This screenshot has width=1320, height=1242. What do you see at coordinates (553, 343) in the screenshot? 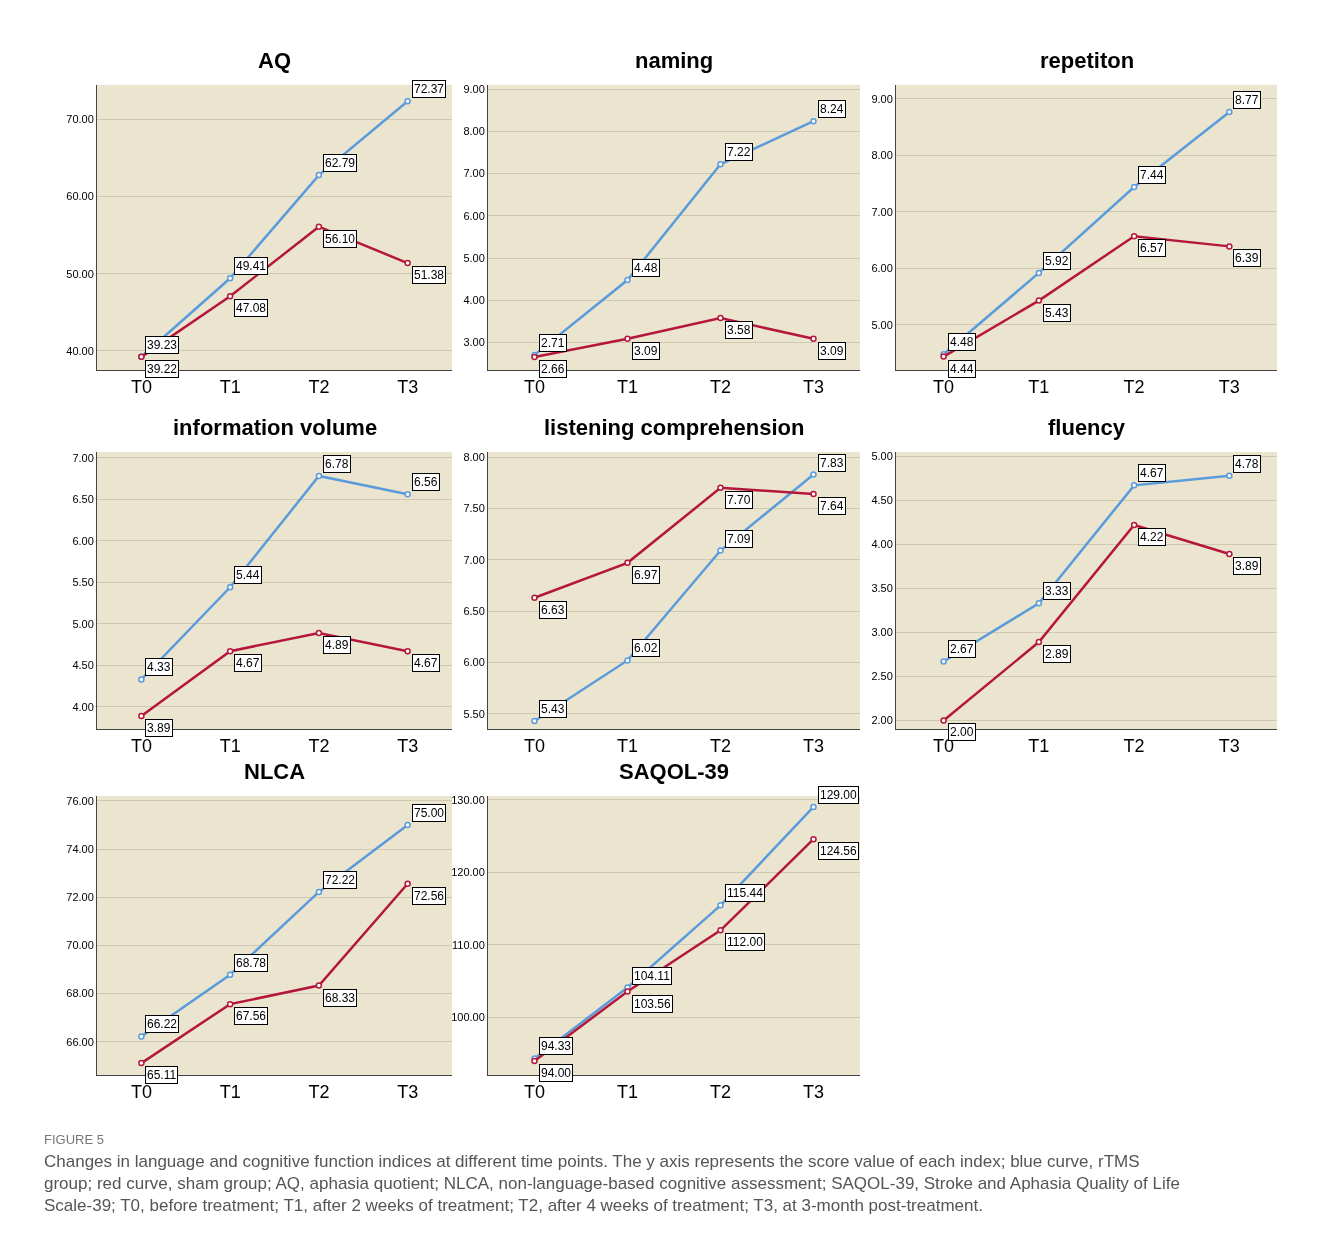
I see `data-label: 2.71` at bounding box center [553, 343].